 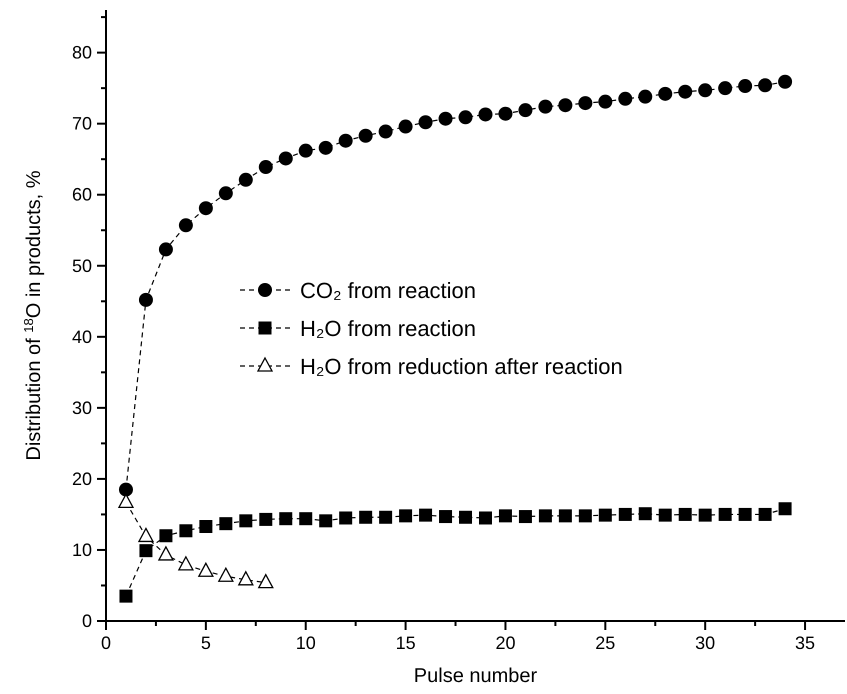 What do you see at coordinates (82, 550) in the screenshot?
I see `y-tick-label: 10` at bounding box center [82, 550].